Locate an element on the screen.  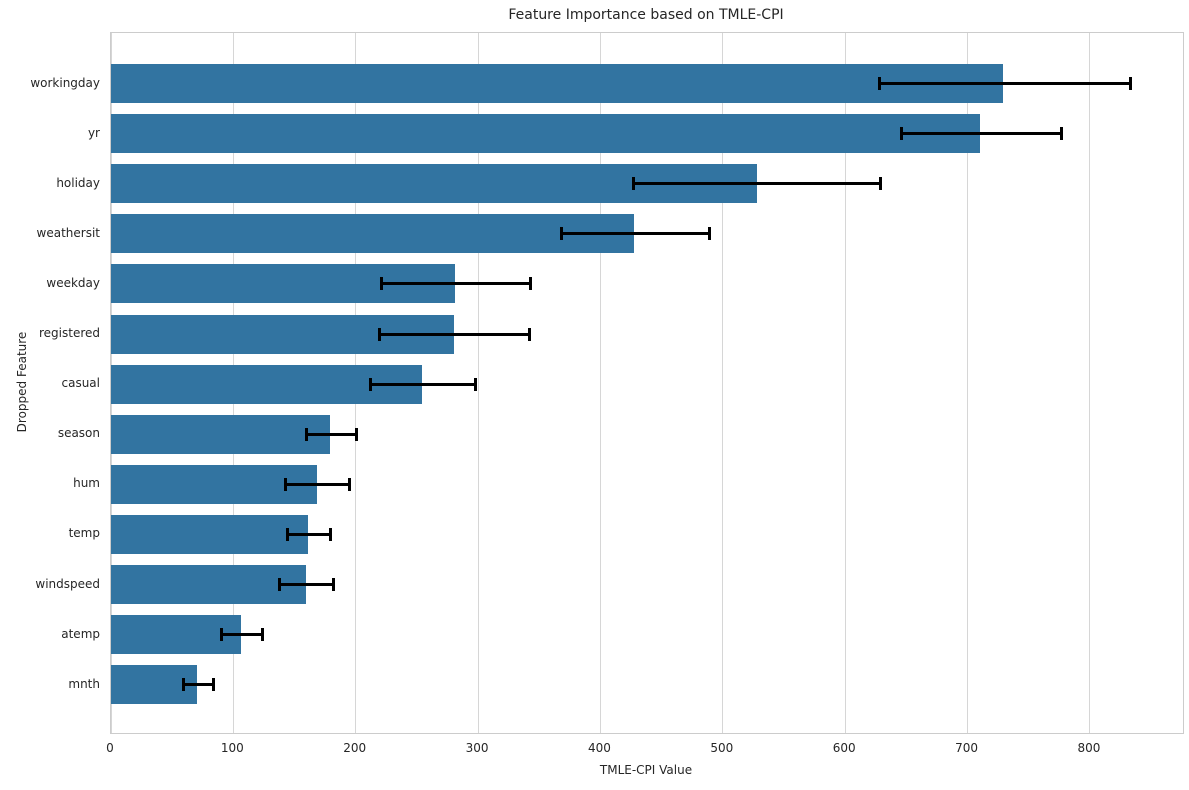
errorbar-cap-high-workingday is located at coordinates (1130, 83).